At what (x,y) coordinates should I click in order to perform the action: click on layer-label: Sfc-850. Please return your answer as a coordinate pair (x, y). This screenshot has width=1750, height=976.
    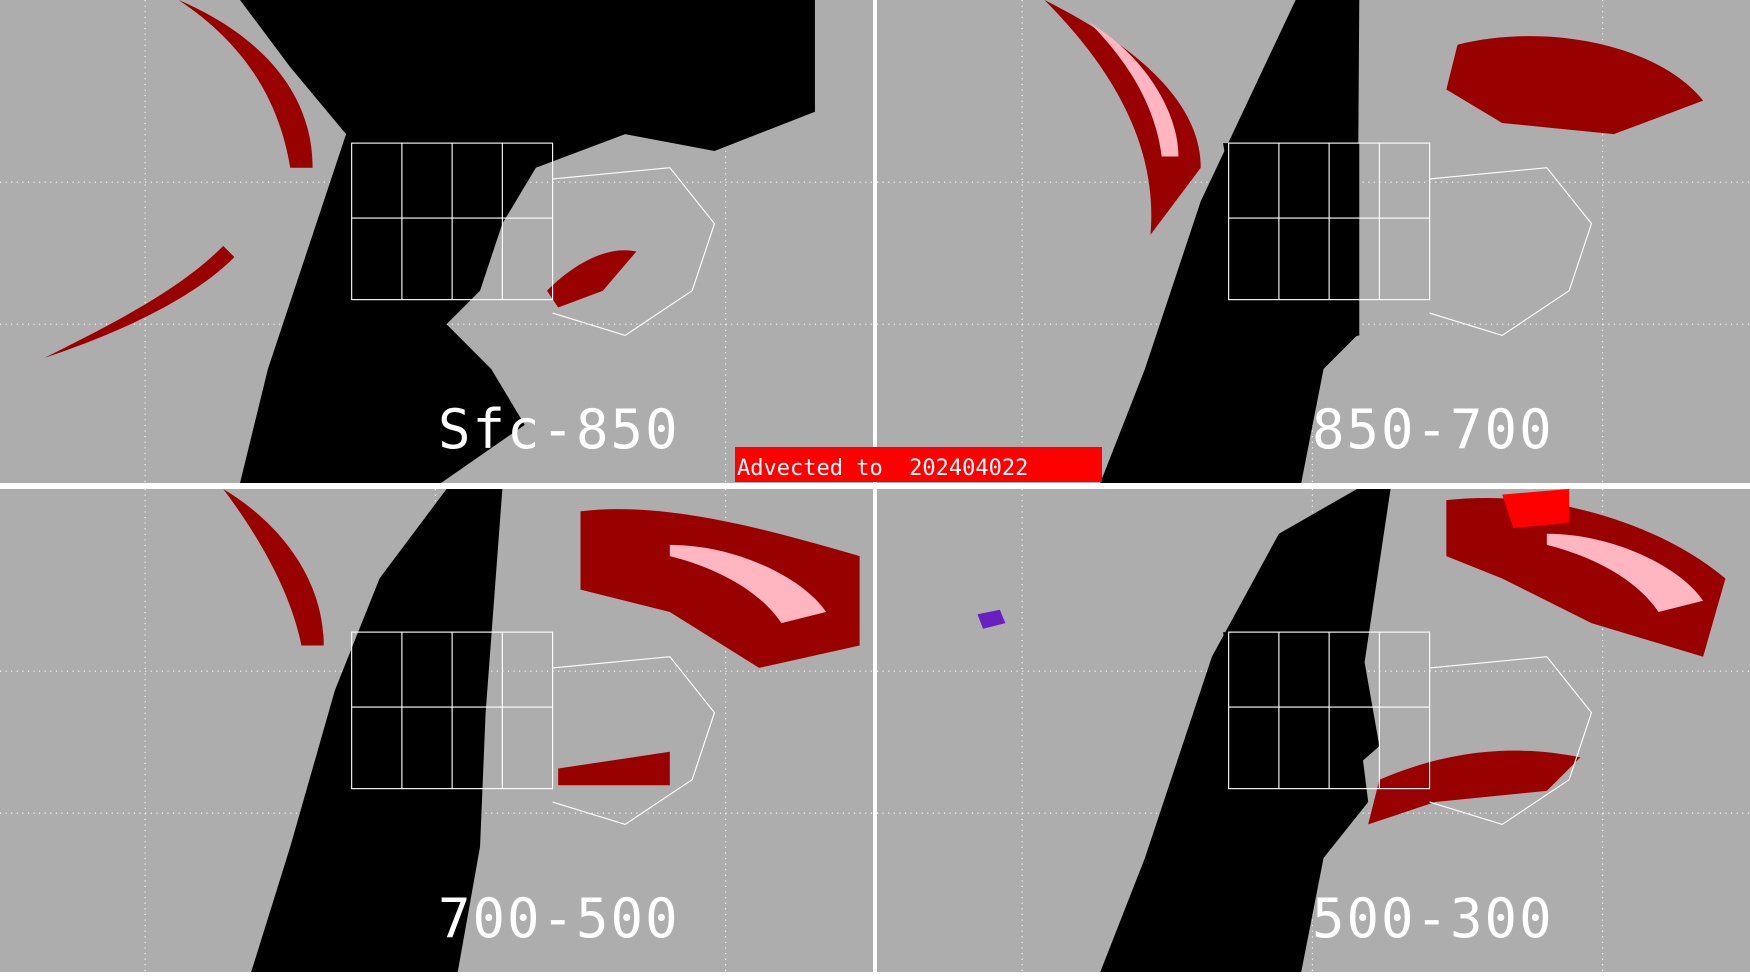
    Looking at the image, I should click on (559, 429).